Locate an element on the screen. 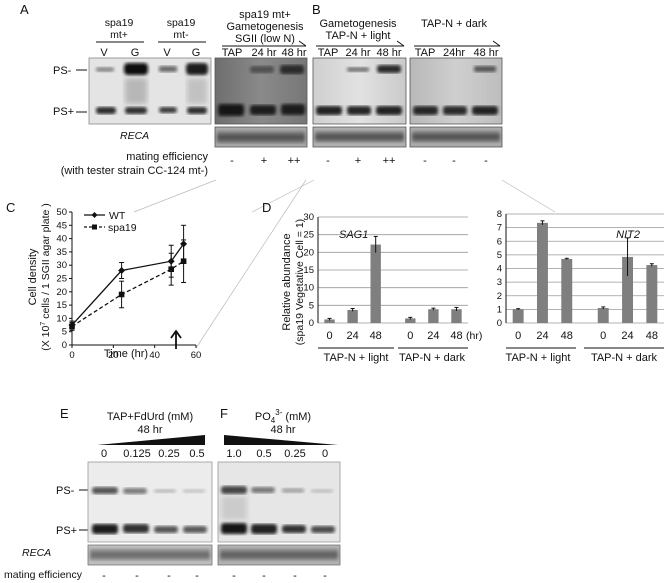  nit2-y-tick-label: 8 is located at coordinates (499, 214).